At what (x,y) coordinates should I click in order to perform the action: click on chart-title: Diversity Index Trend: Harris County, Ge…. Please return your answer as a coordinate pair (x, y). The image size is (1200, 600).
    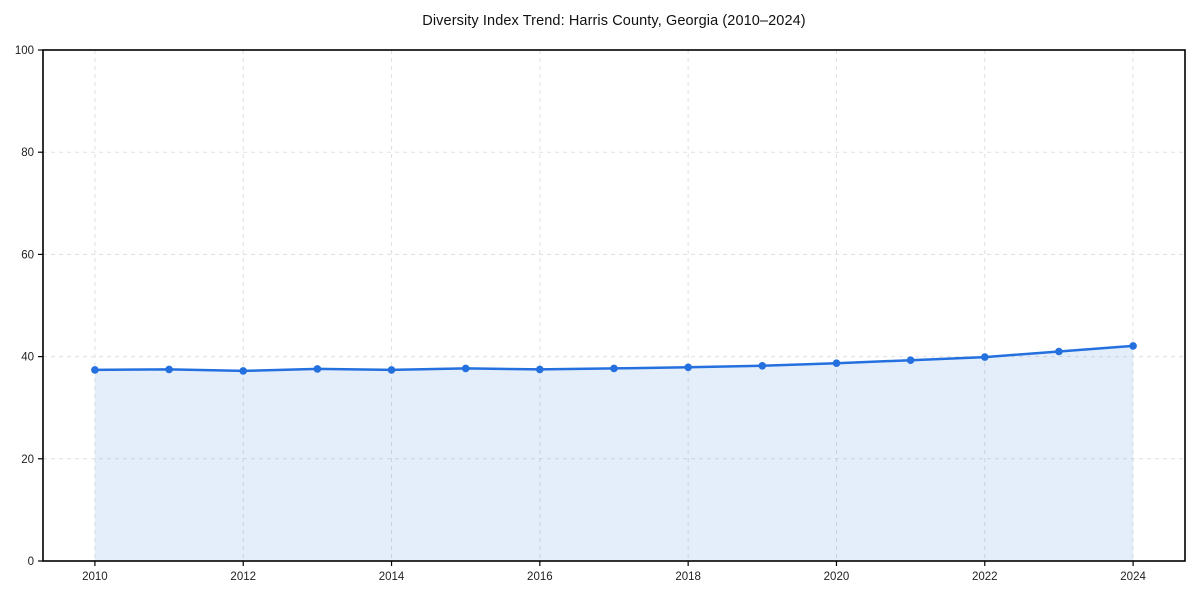
    Looking at the image, I should click on (614, 21).